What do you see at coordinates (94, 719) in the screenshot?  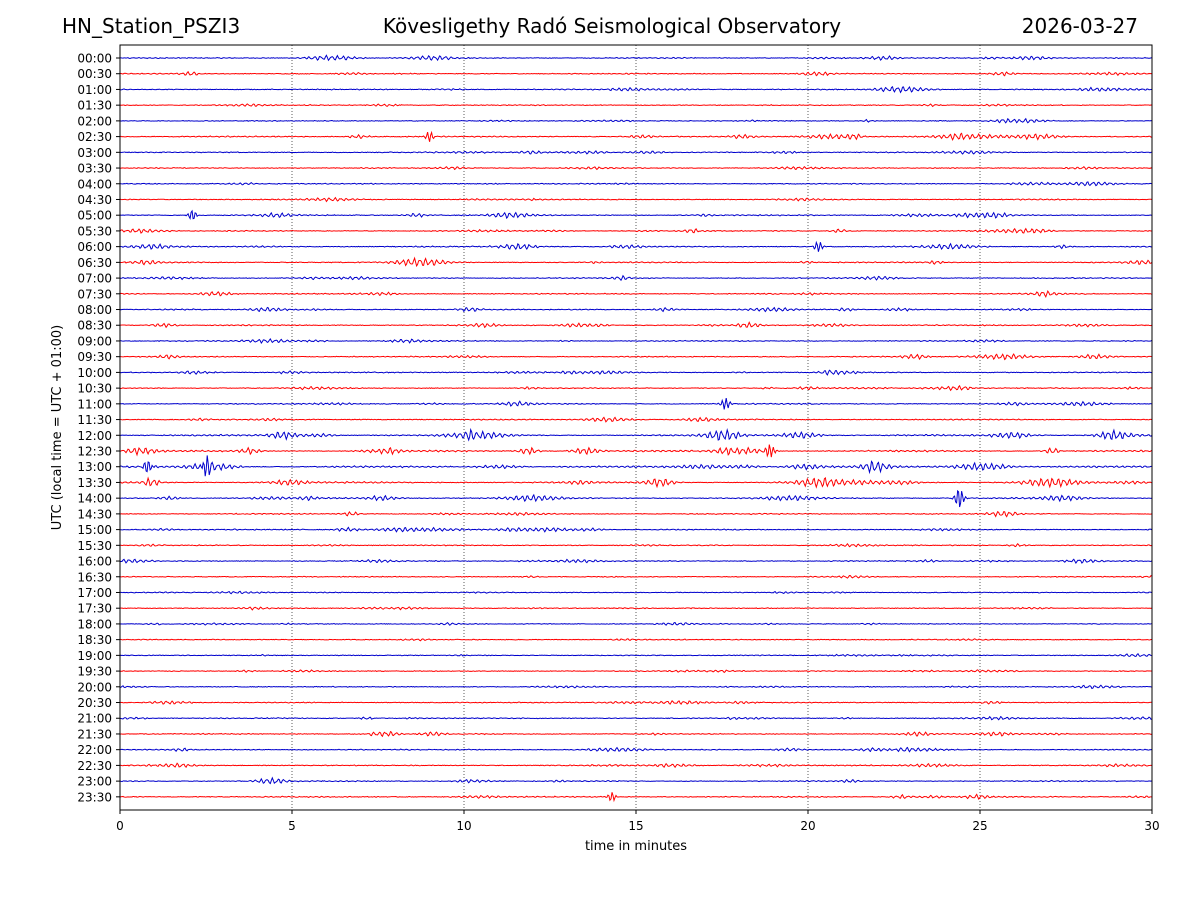 I see `y-tick-label-2100: 21:00` at bounding box center [94, 719].